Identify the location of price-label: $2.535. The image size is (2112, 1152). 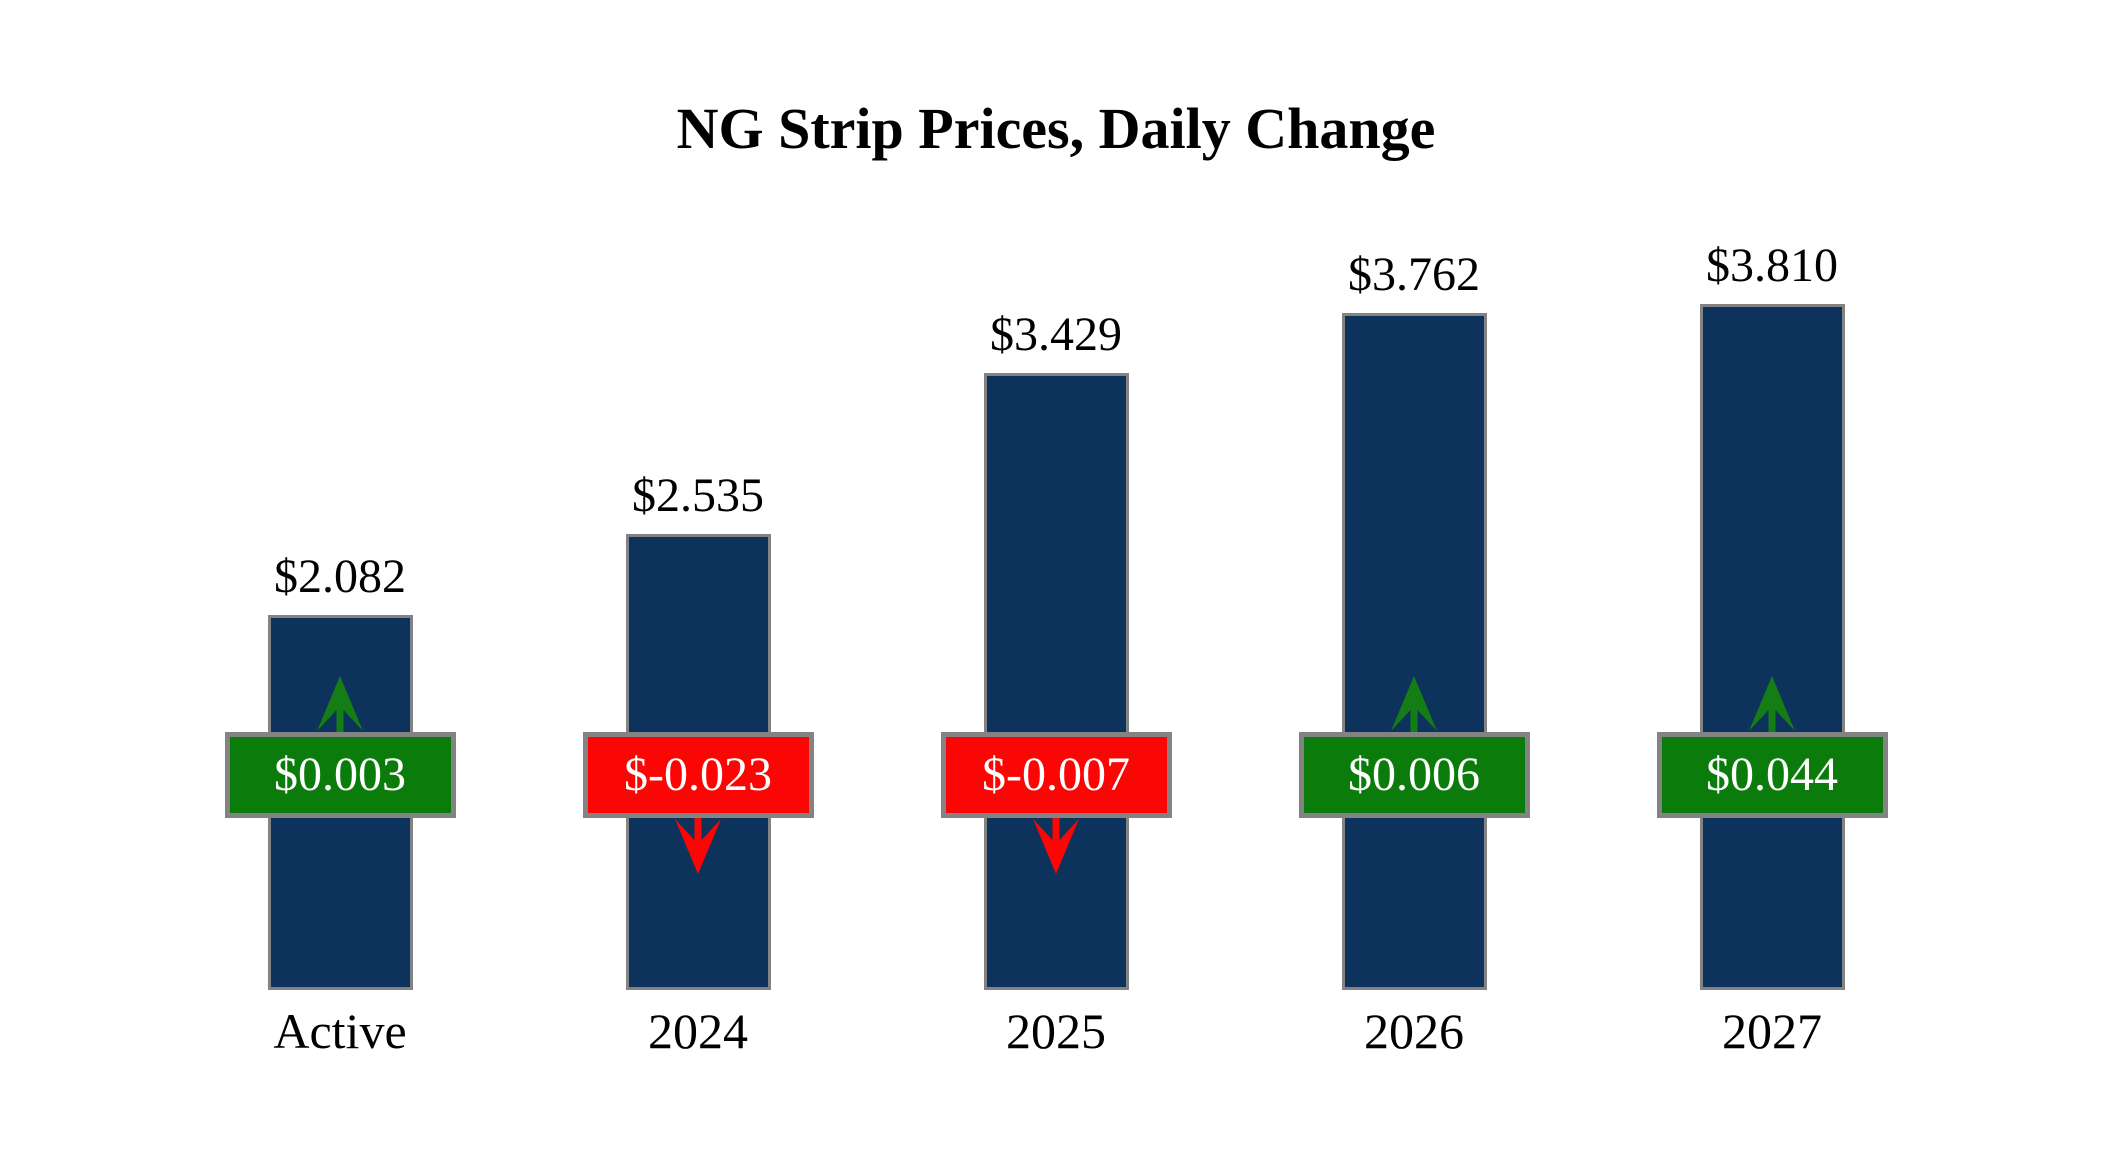
(698, 495).